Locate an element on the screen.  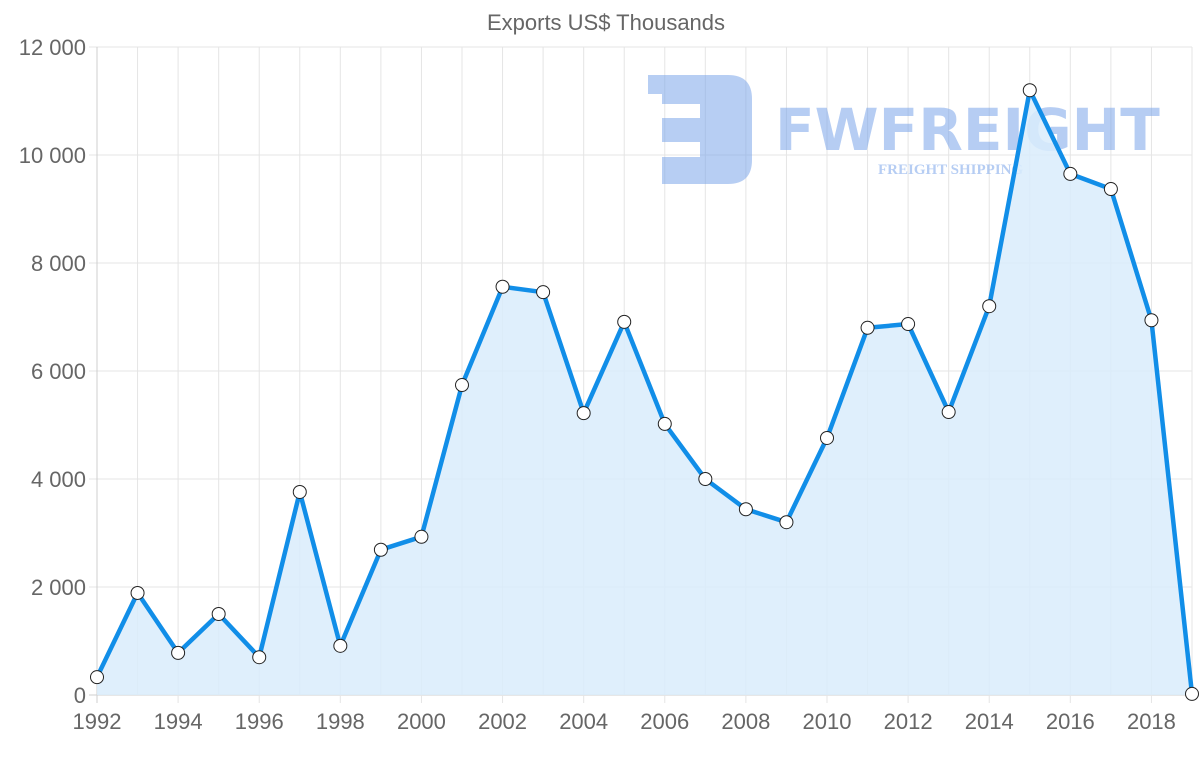
x-tick-label: 1996 is located at coordinates (259, 721).